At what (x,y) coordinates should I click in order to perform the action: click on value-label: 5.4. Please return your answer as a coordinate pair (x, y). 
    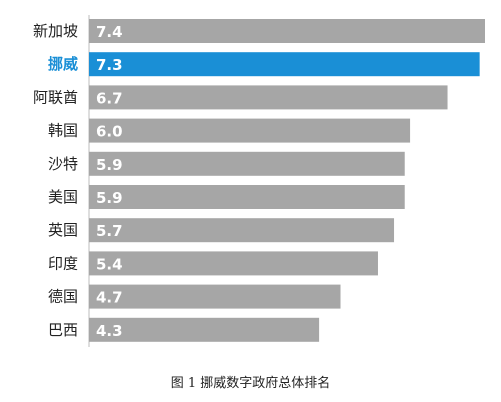
    Looking at the image, I should click on (109, 264).